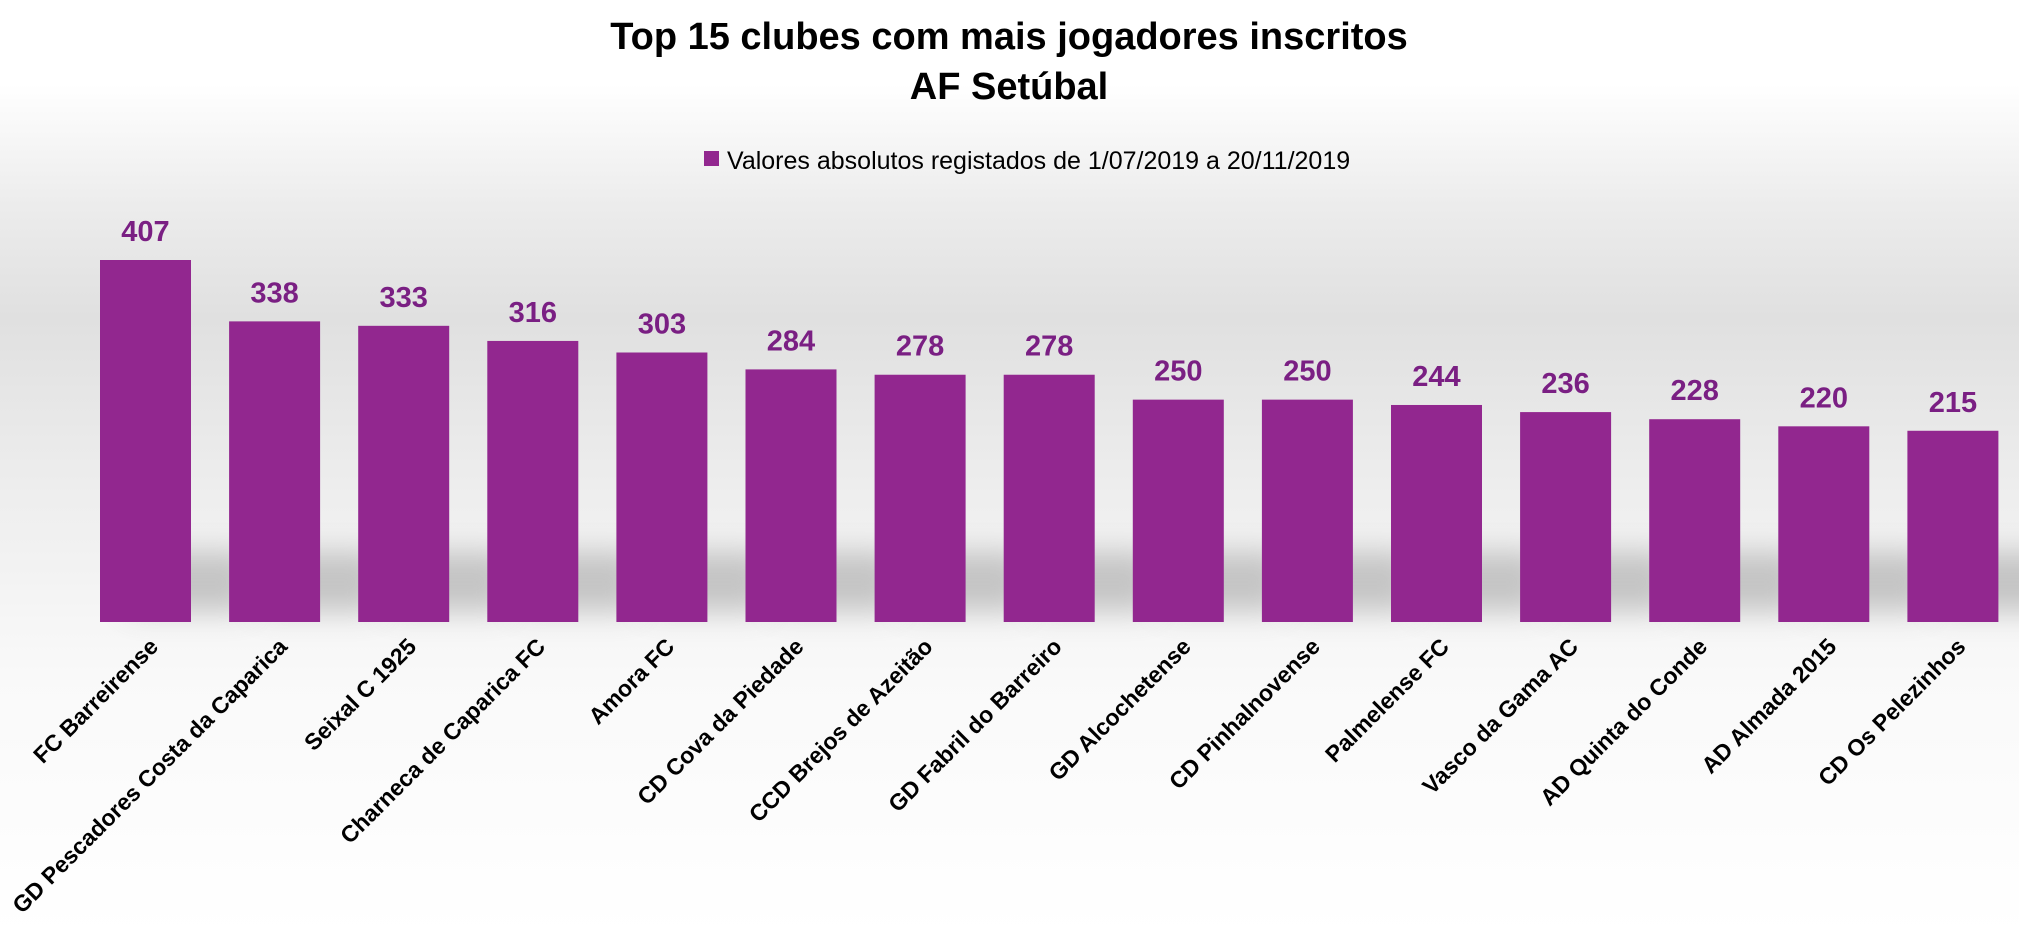  What do you see at coordinates (1565, 384) in the screenshot?
I see `value-label: 236` at bounding box center [1565, 384].